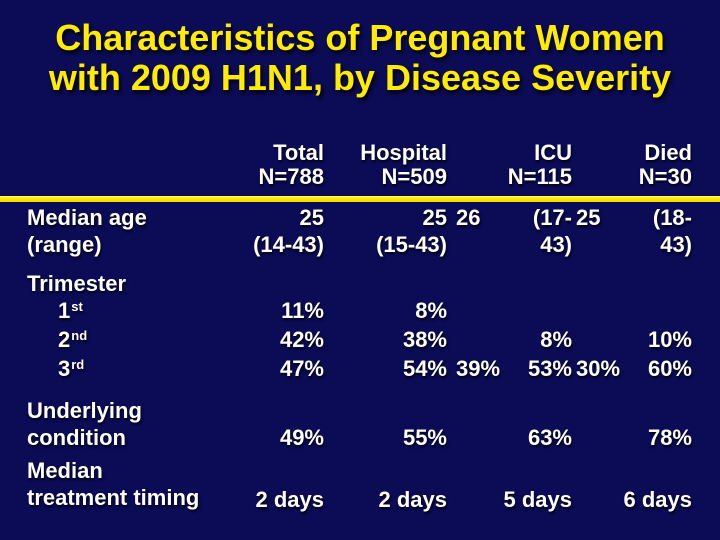 This screenshot has height=540, width=720. What do you see at coordinates (291, 176) in the screenshot?
I see `column-header-total-n: N=788` at bounding box center [291, 176].